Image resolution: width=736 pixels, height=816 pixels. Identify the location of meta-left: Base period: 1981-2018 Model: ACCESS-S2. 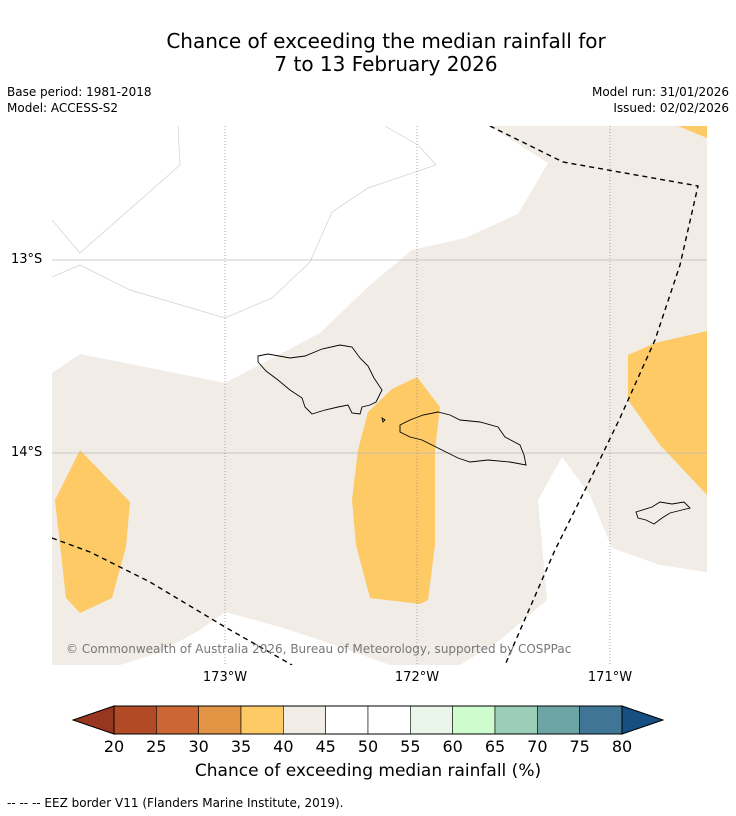
(79, 100).